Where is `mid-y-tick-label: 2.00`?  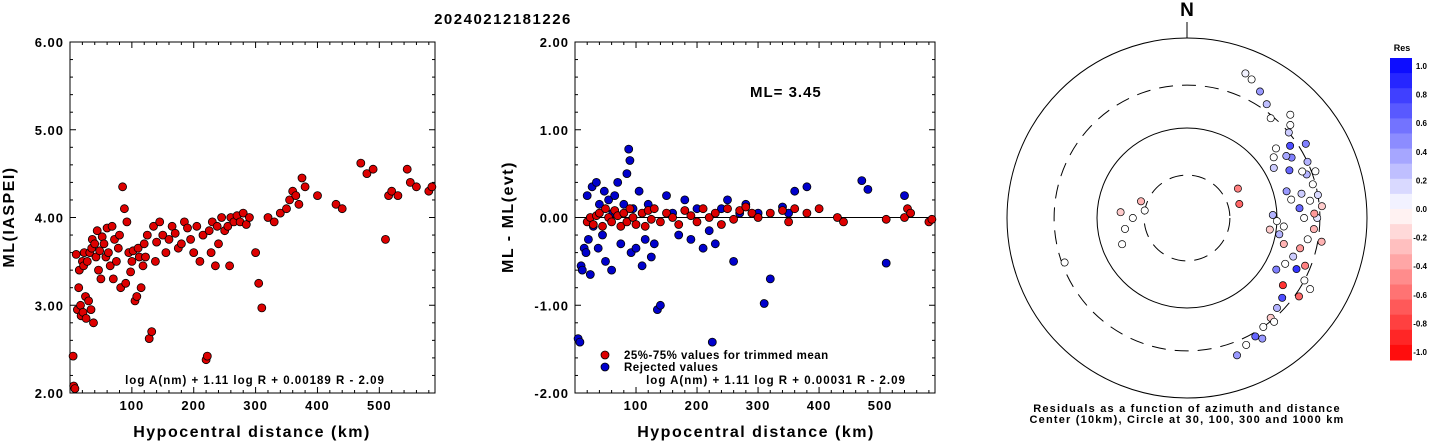 mid-y-tick-label: 2.00 is located at coordinates (554, 42).